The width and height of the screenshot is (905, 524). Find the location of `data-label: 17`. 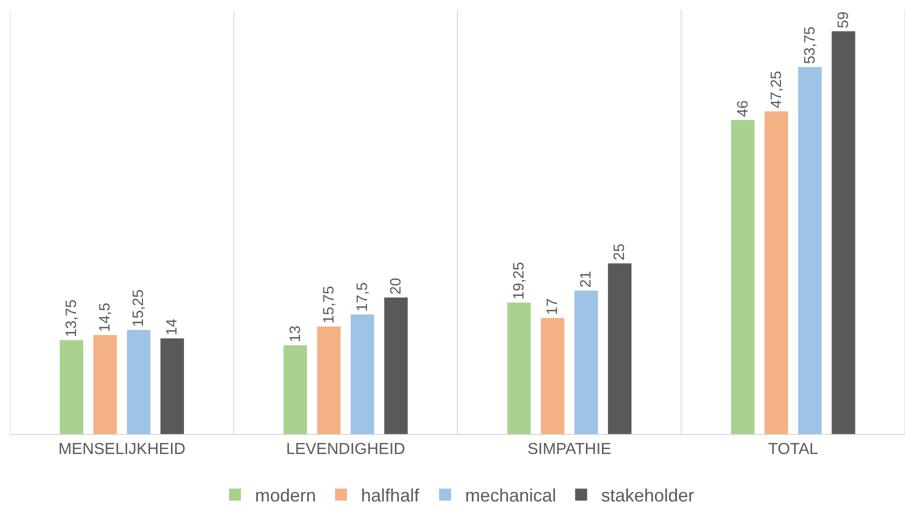

data-label: 17 is located at coordinates (553, 306).